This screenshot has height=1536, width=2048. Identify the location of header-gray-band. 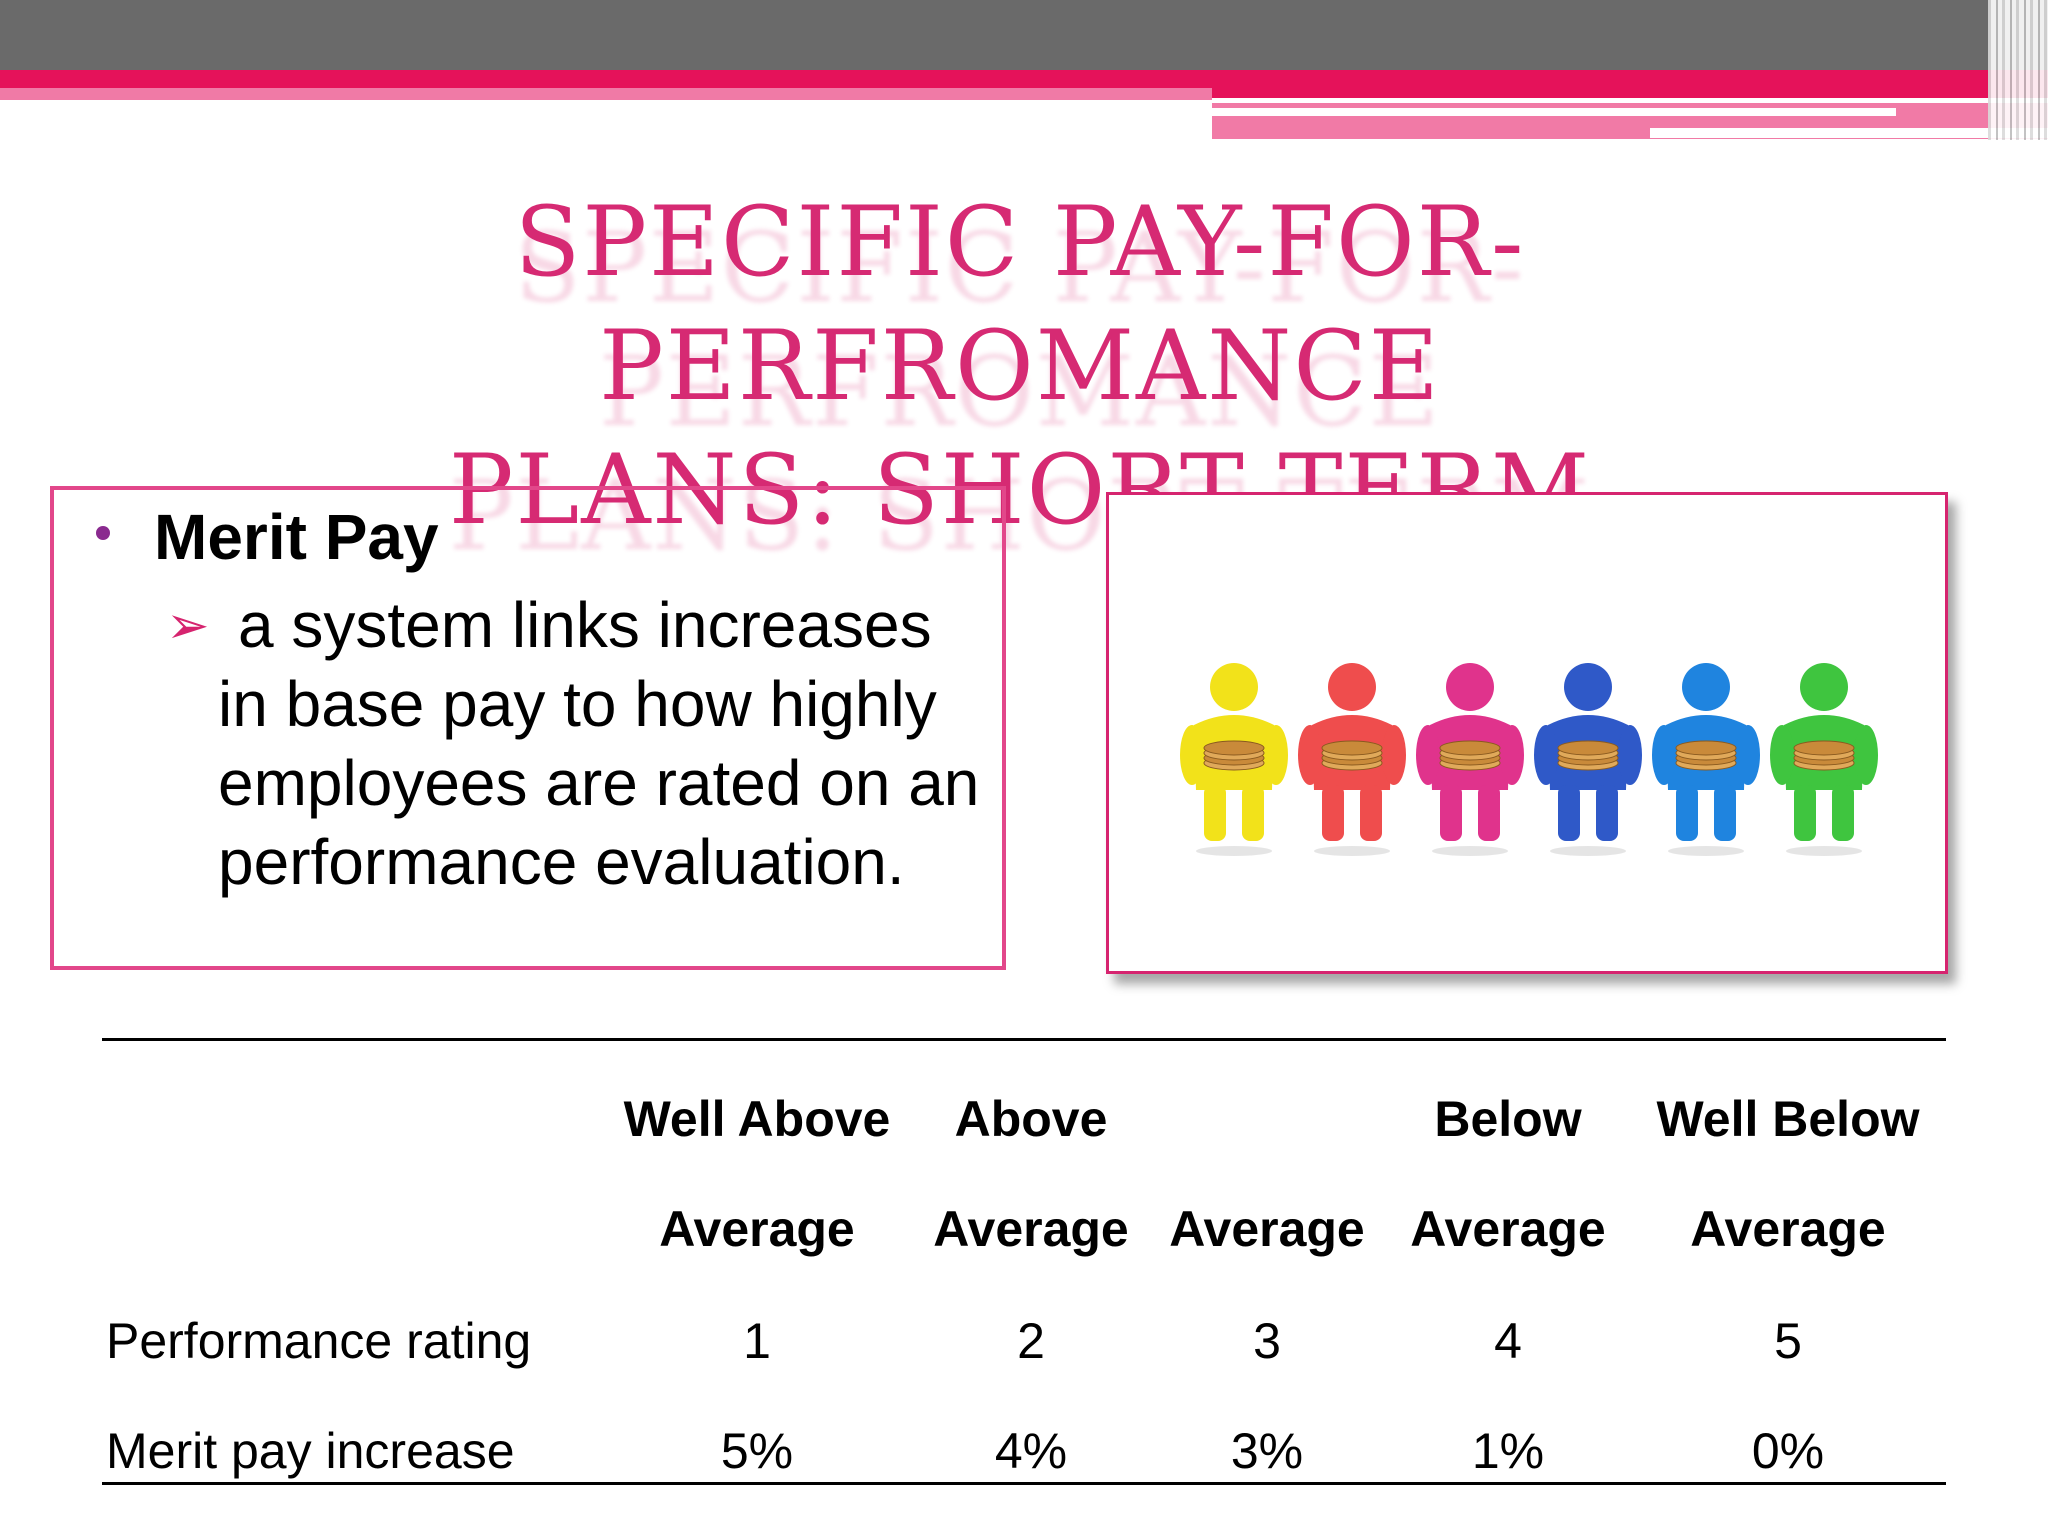
(1024, 35).